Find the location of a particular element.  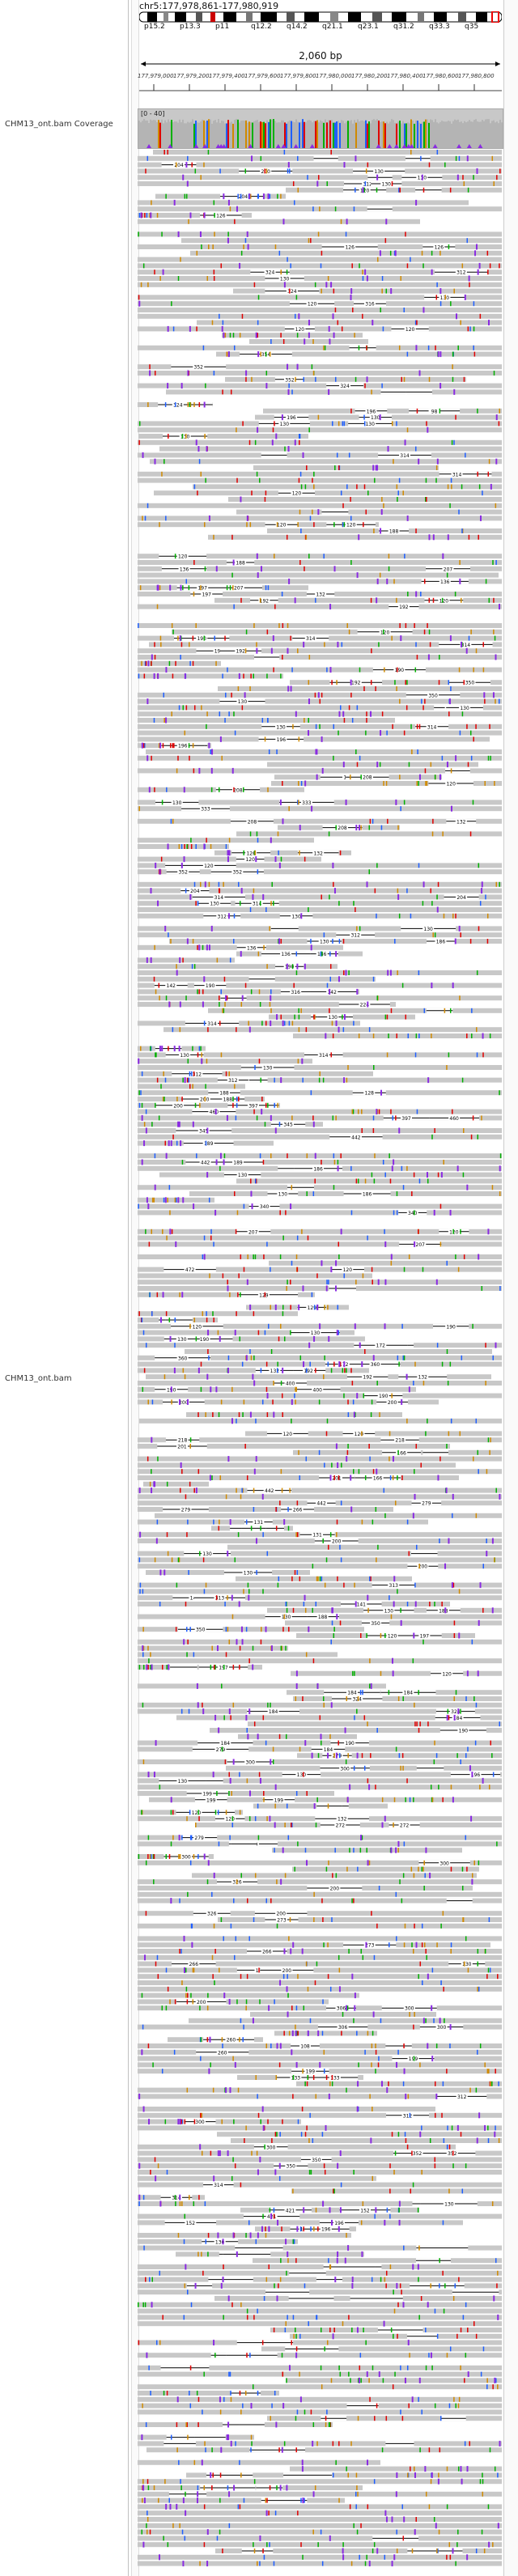

chromosome-ideogram is located at coordinates (320, 17).